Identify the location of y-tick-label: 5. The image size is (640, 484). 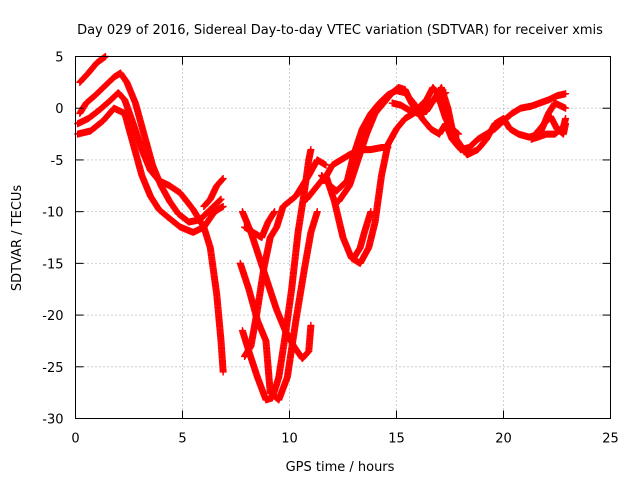
(59, 58).